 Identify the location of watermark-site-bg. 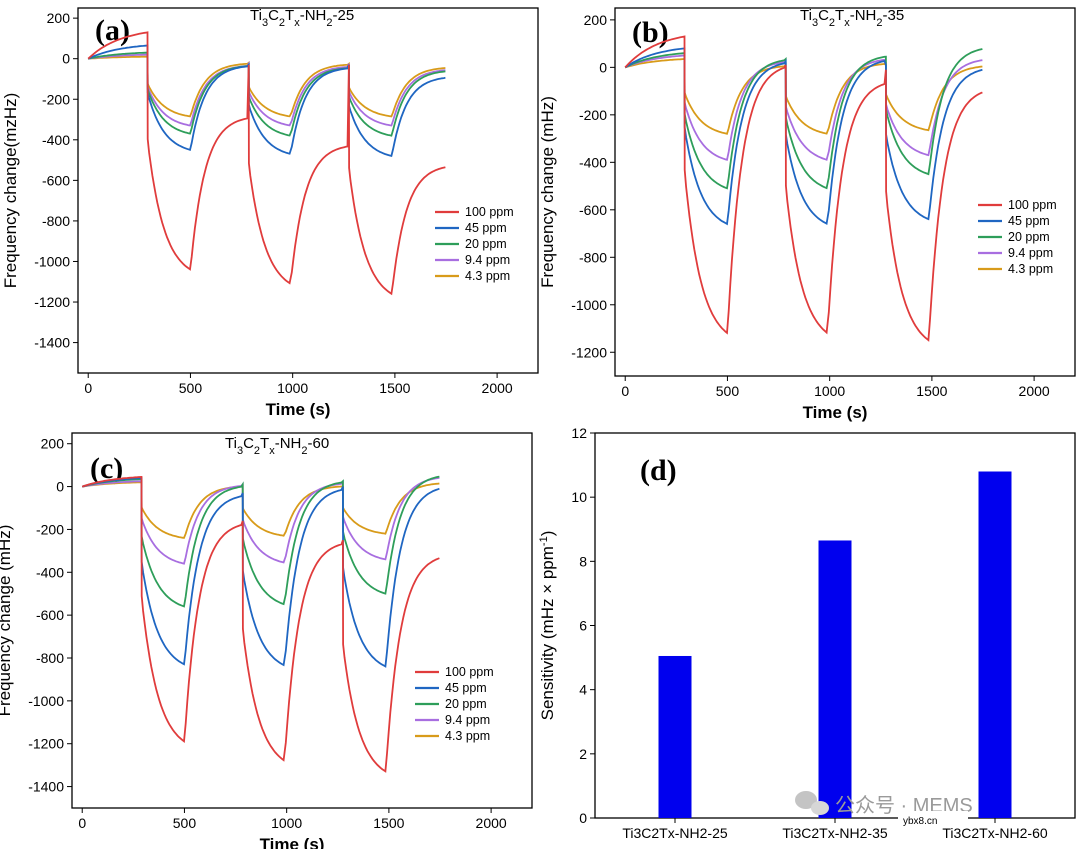
(933, 819).